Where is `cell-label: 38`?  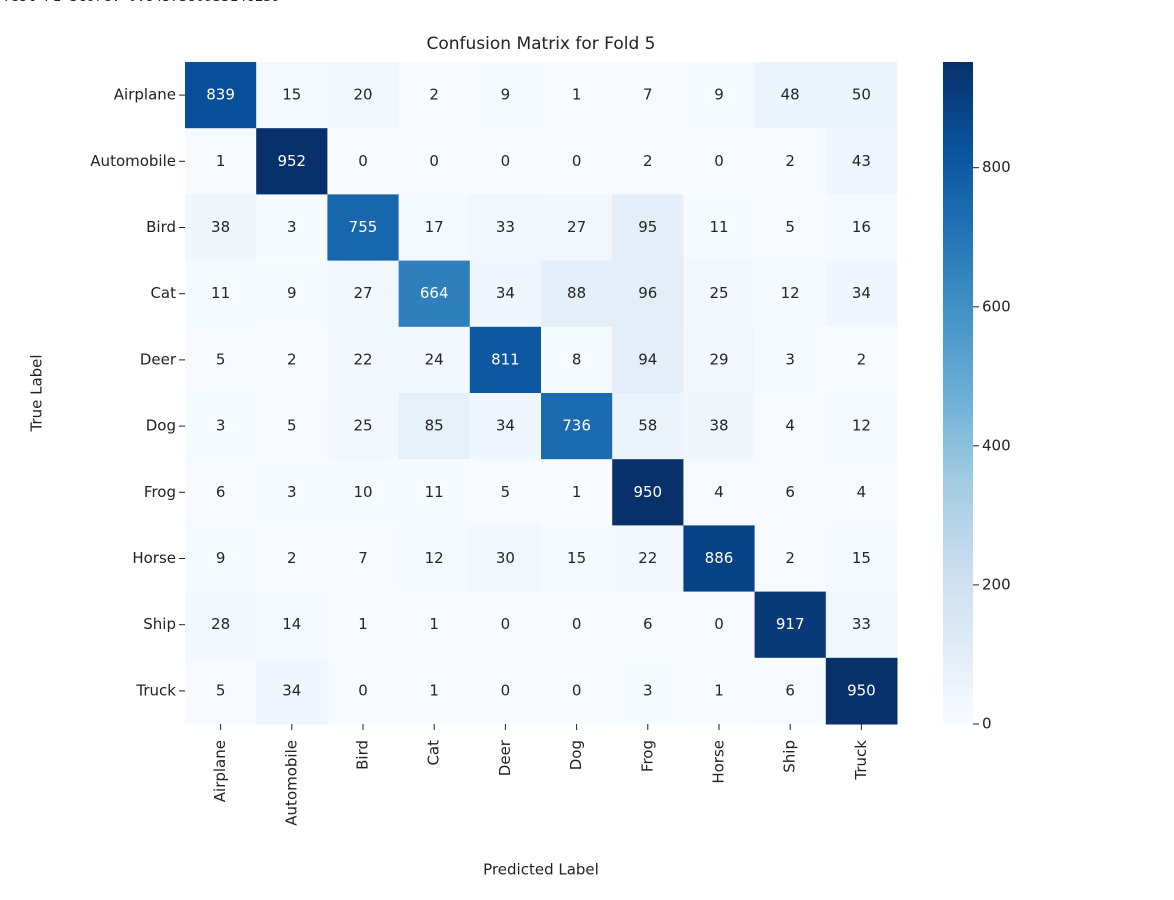 cell-label: 38 is located at coordinates (220, 227).